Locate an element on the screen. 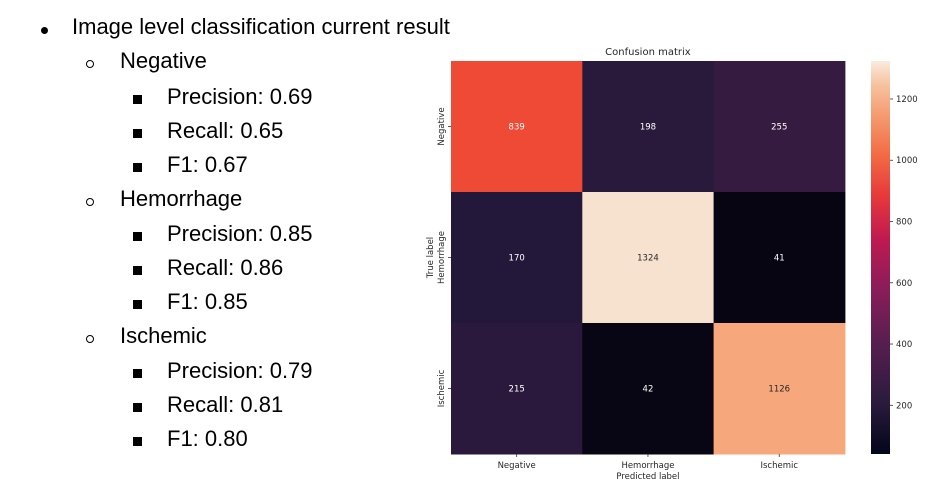 The height and width of the screenshot is (490, 933). metric-row: Precision: 0.69 is located at coordinates (222, 97).